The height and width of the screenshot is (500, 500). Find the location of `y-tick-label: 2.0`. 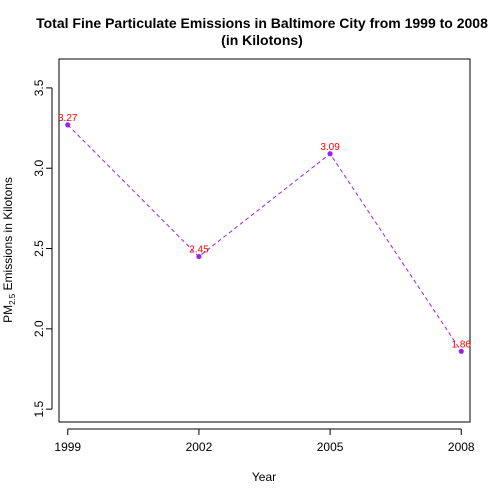

y-tick-label: 2.0 is located at coordinates (39, 328).